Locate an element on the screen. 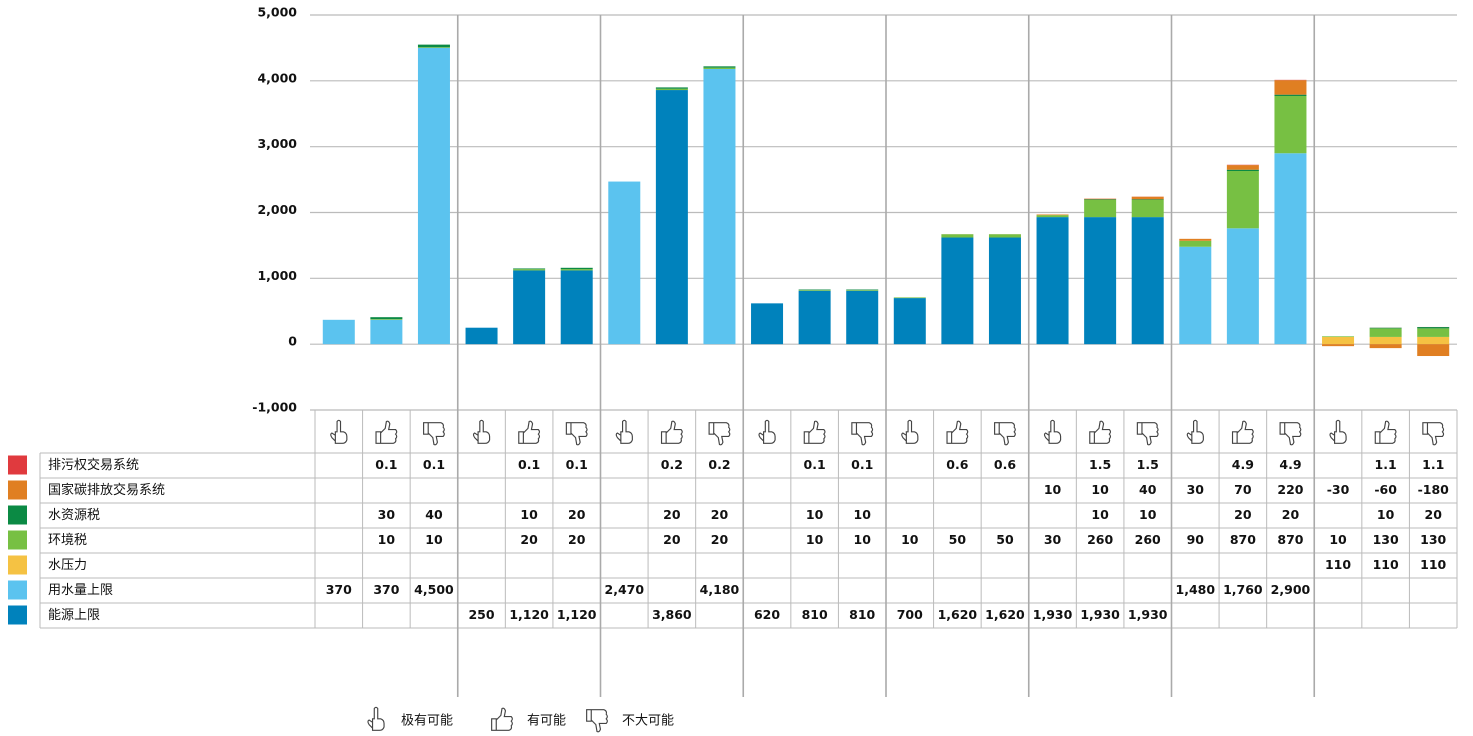 This screenshot has height=736, width=1473. table-value: 370 is located at coordinates (339, 589).